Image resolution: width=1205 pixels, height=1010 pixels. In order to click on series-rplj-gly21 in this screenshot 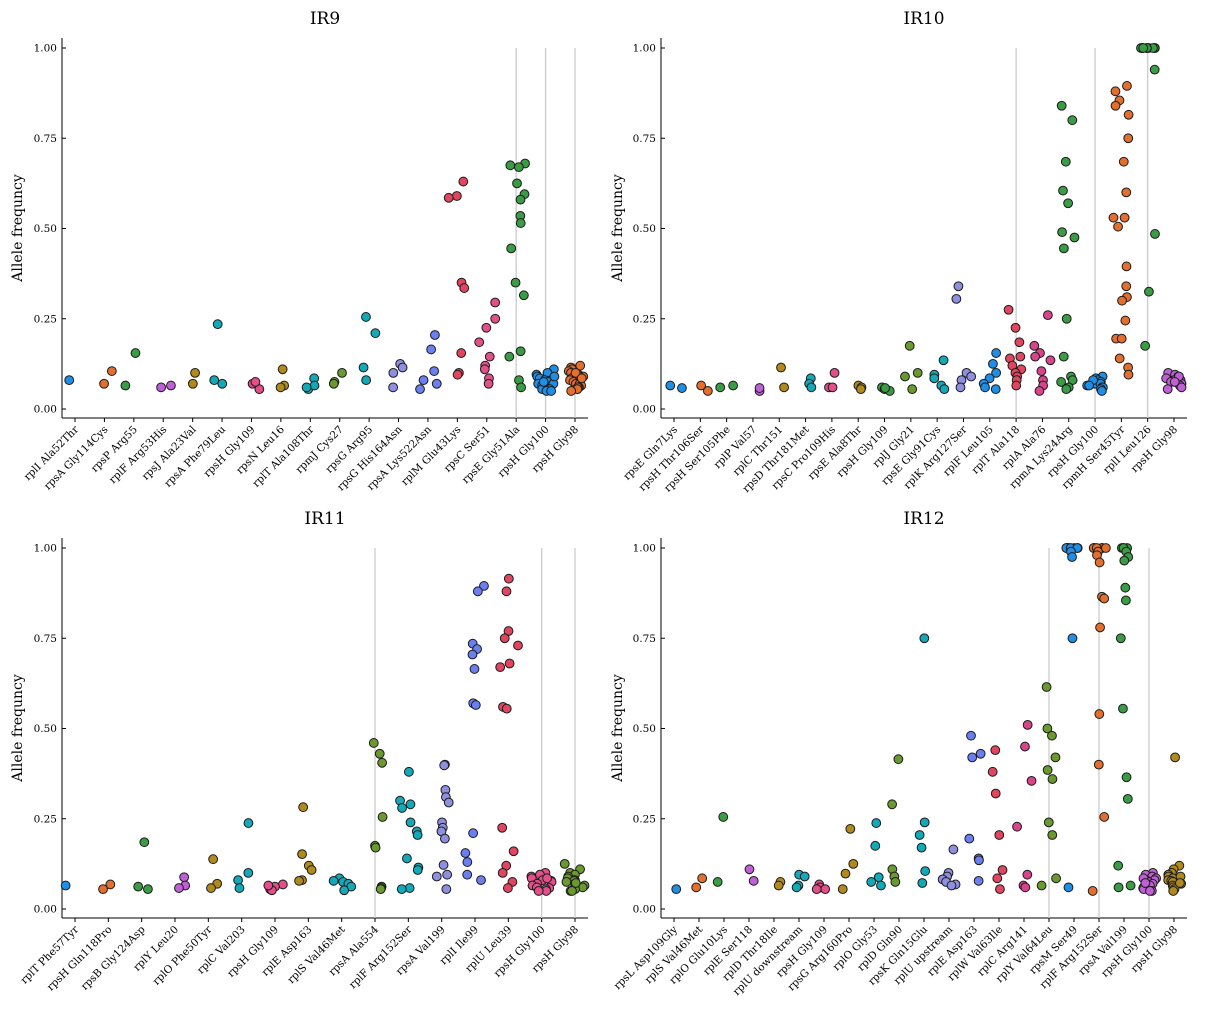, I will do `click(911, 367)`.